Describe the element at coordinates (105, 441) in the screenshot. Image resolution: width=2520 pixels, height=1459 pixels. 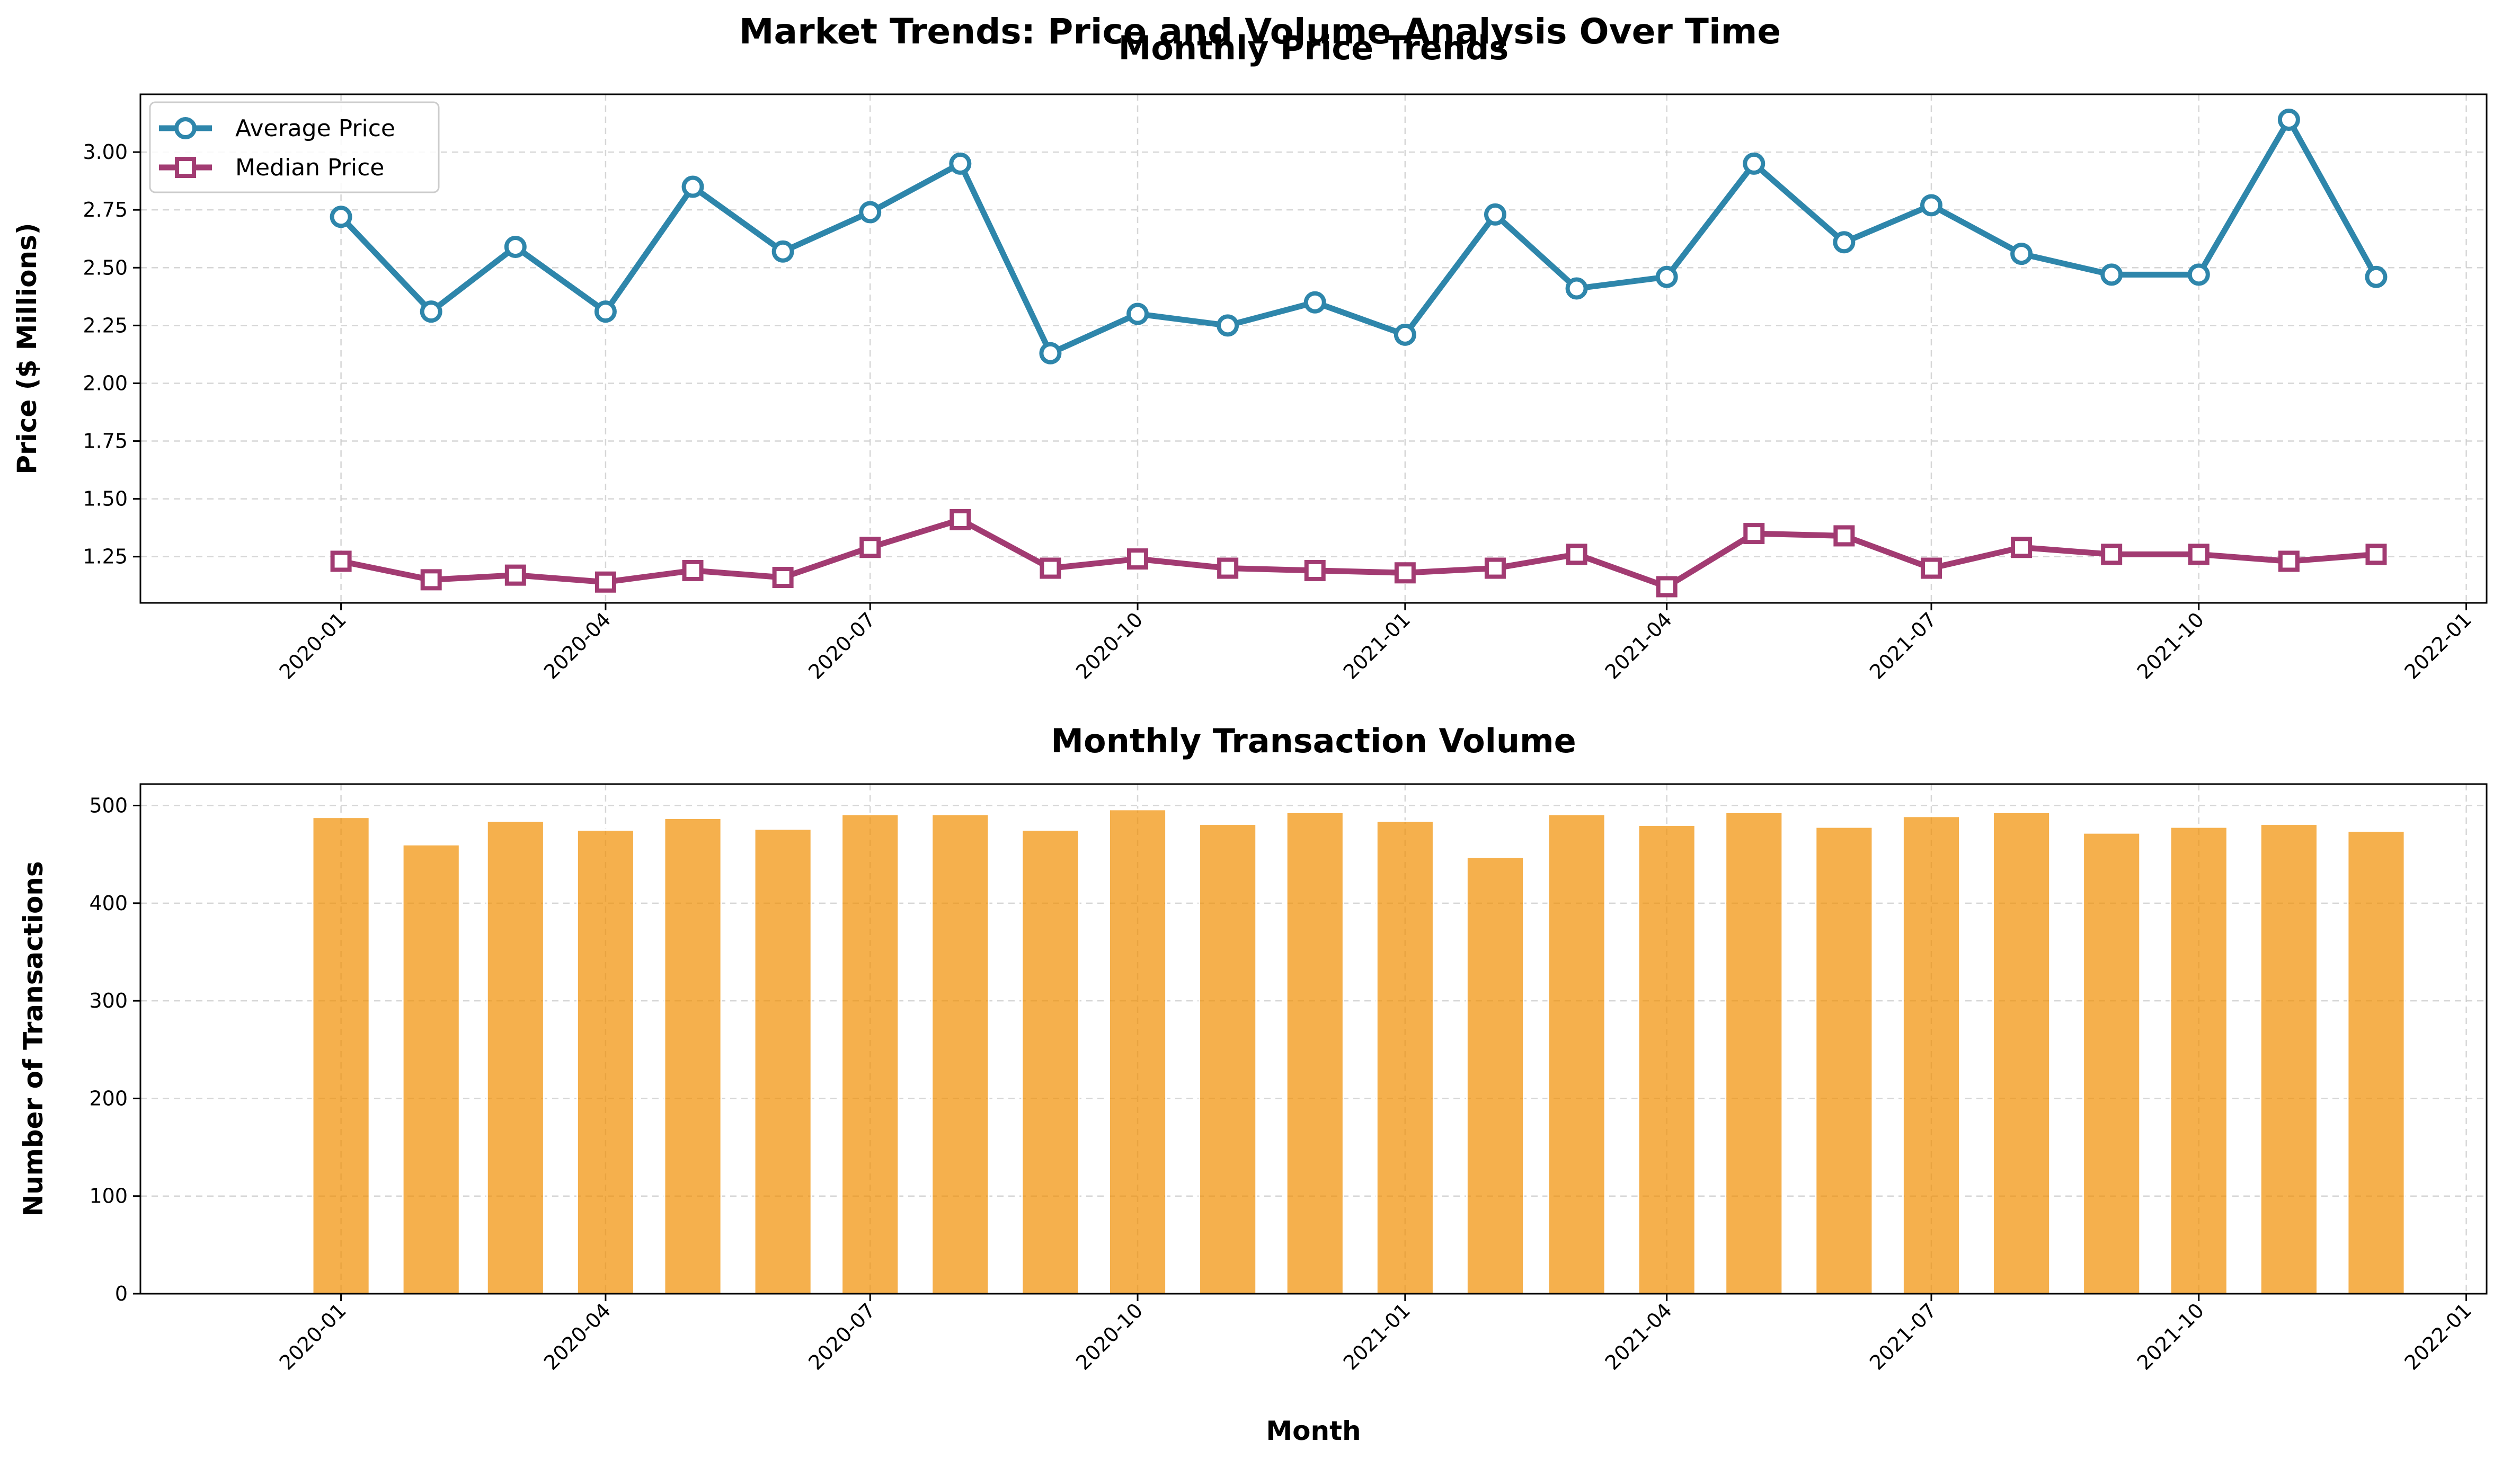
I see `y-tick-label: 1.75` at that location.